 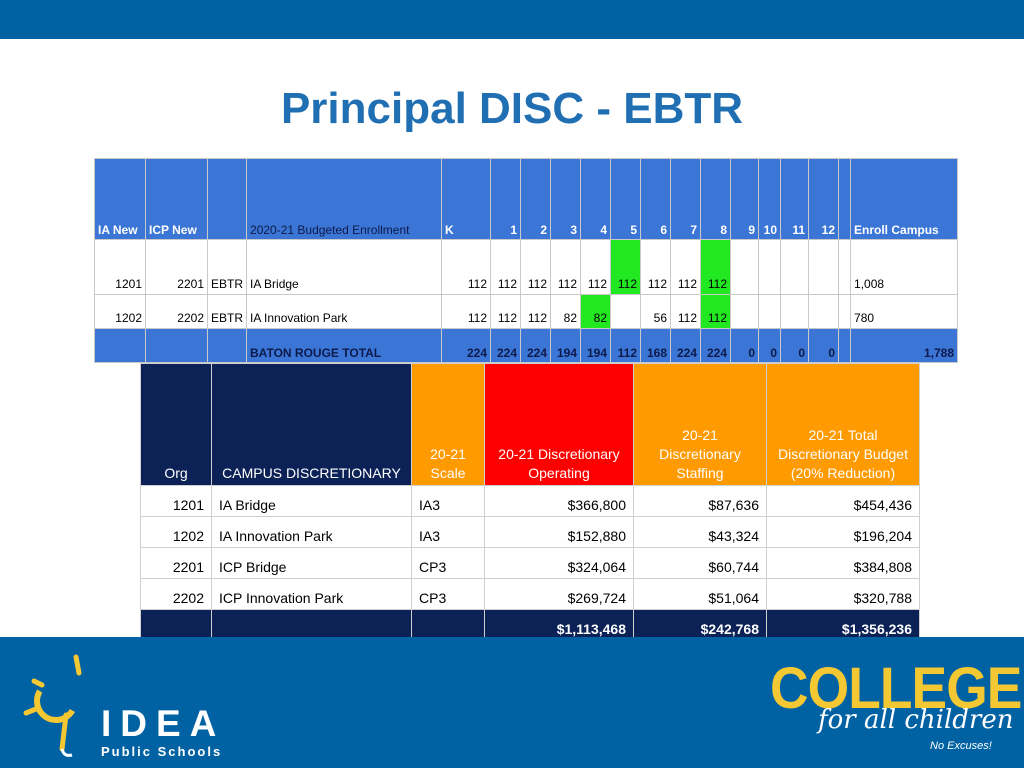 What do you see at coordinates (700, 501) in the screenshot?
I see `cell-staffing: $87,636` at bounding box center [700, 501].